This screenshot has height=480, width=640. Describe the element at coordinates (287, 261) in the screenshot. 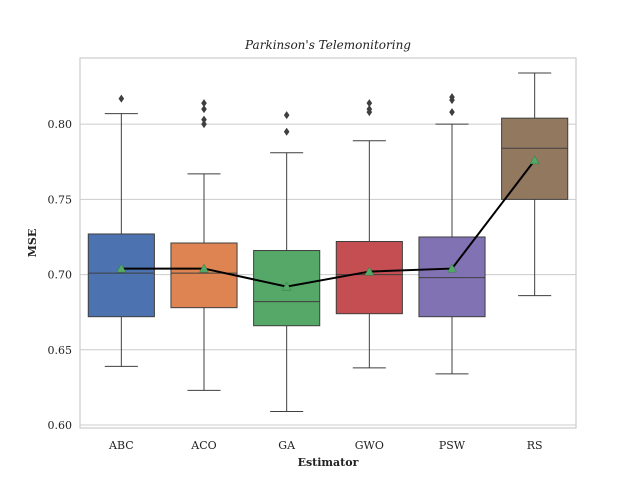

I see `box-ga` at that location.